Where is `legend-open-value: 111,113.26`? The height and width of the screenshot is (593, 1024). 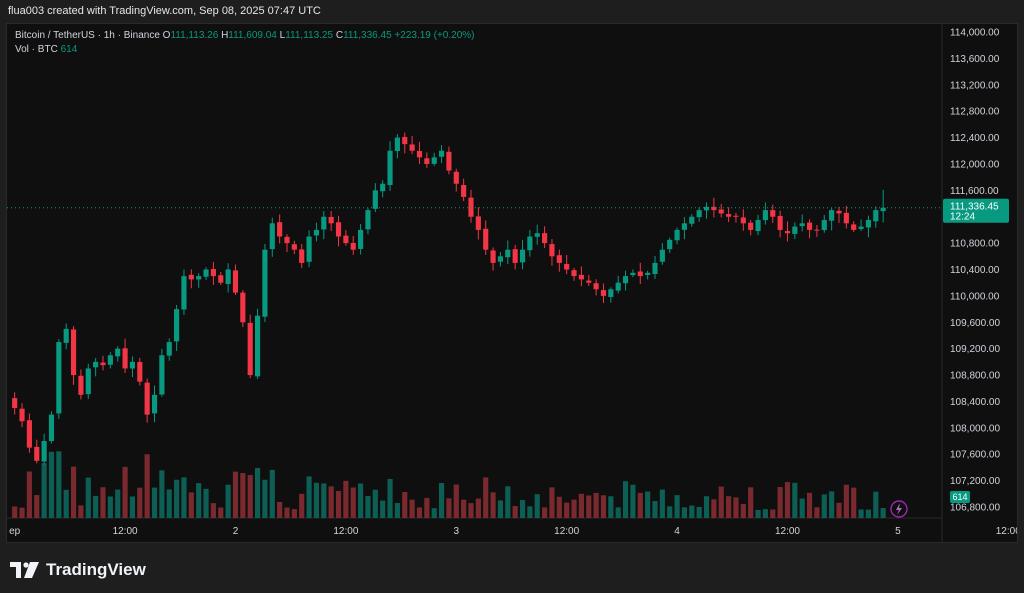 legend-open-value: 111,113.26 is located at coordinates (194, 35).